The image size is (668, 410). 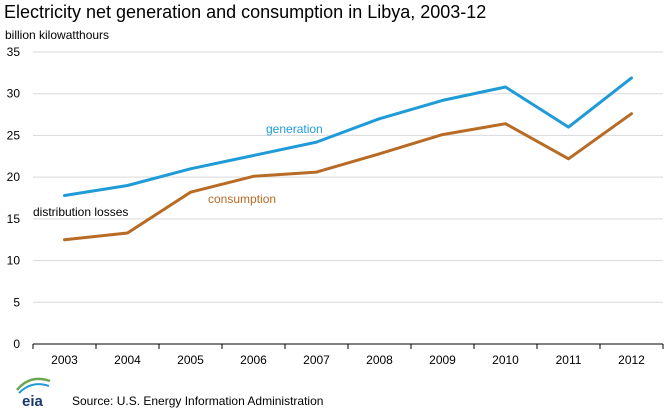 I want to click on logo-arc-green, so click(x=33, y=384).